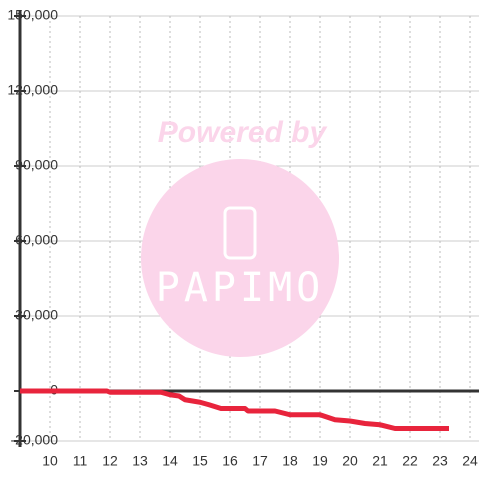  Describe the element at coordinates (140, 461) in the screenshot. I see `x-tick-label: 13` at that location.